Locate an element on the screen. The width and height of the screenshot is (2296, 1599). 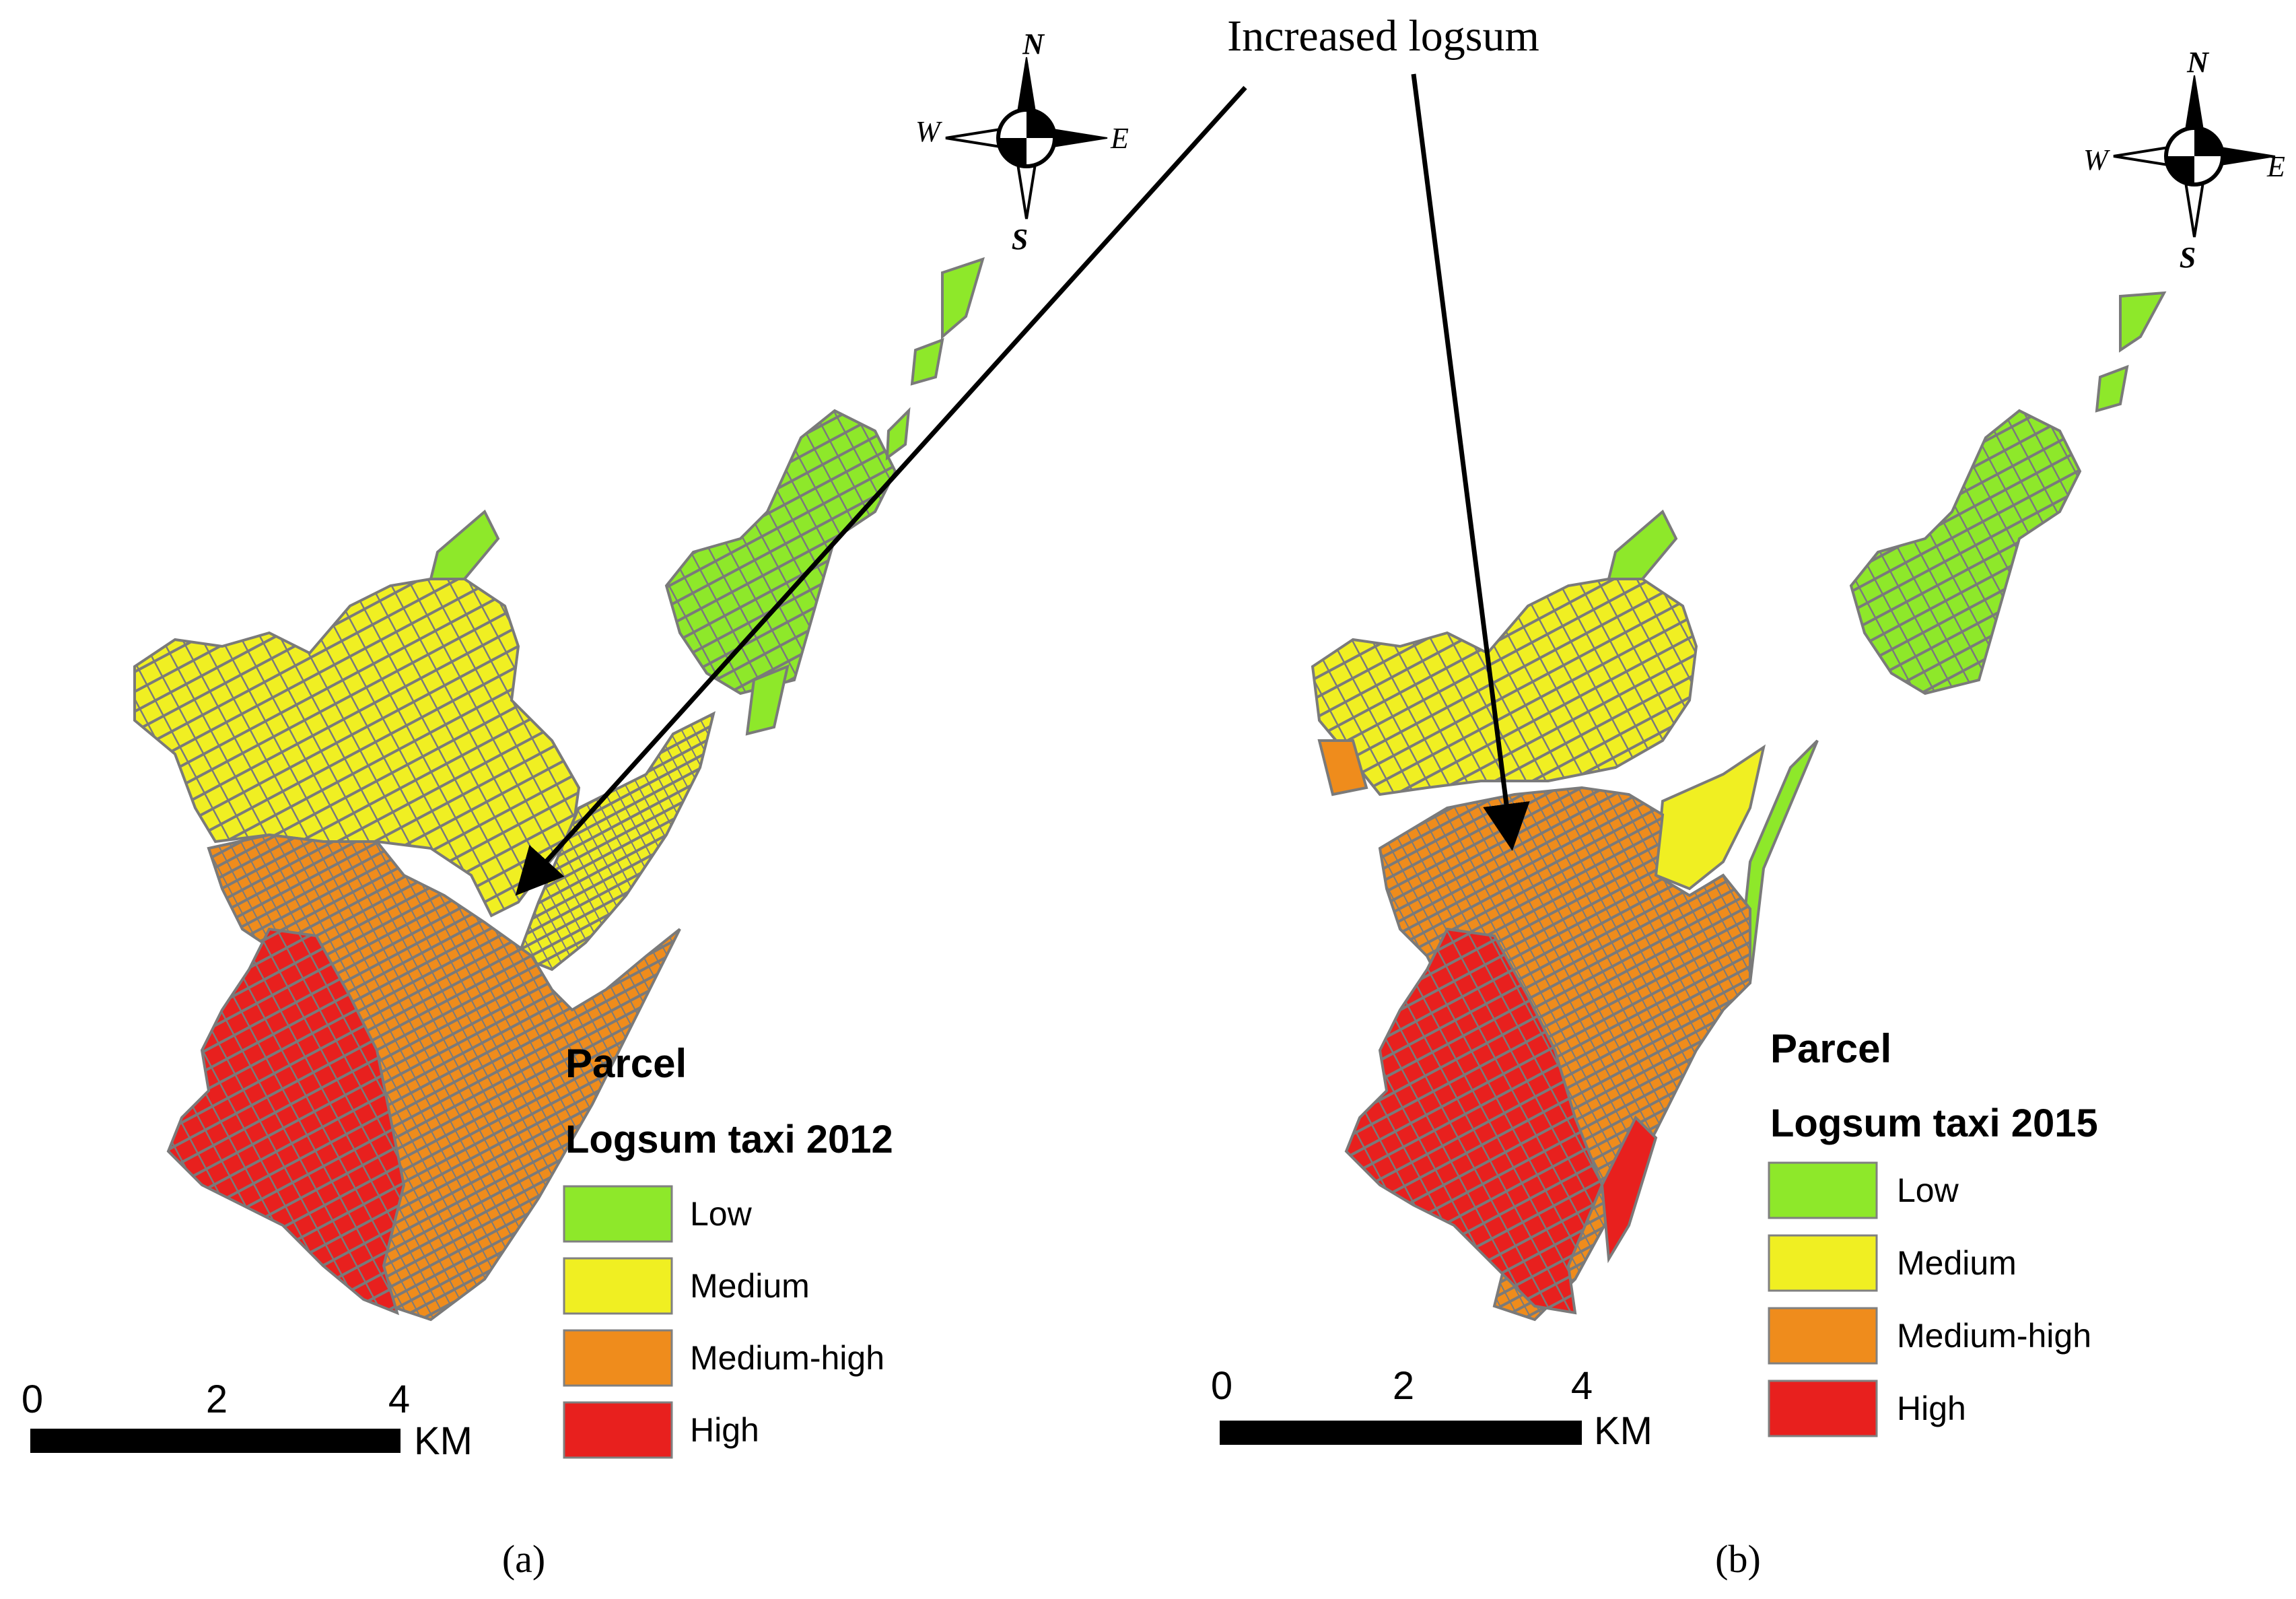
scalebar-a-tick-4: 4 is located at coordinates (399, 1399).